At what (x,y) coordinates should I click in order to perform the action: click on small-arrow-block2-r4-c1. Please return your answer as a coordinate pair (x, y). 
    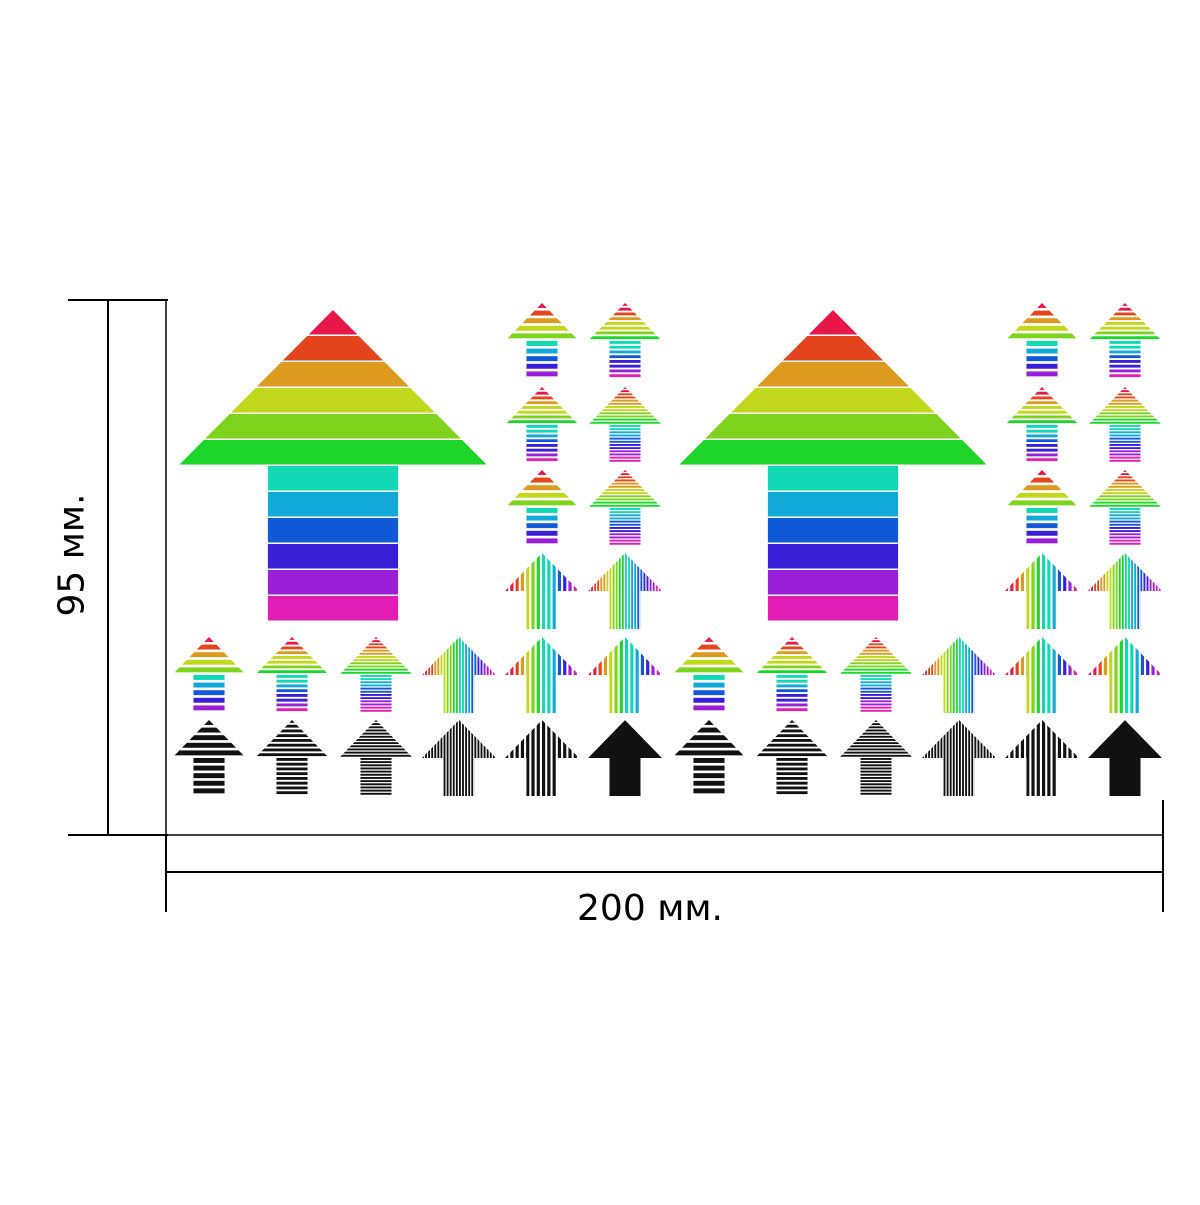
    Looking at the image, I should click on (1041, 591).